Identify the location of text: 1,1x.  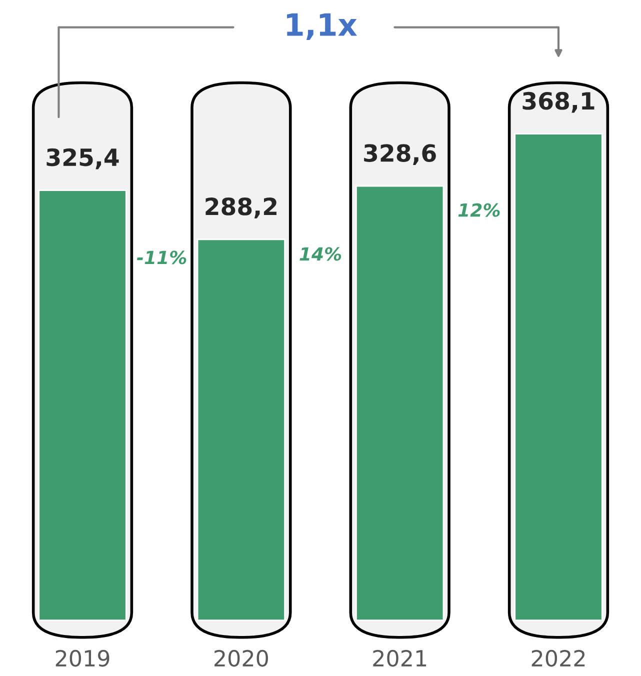
(322, 26).